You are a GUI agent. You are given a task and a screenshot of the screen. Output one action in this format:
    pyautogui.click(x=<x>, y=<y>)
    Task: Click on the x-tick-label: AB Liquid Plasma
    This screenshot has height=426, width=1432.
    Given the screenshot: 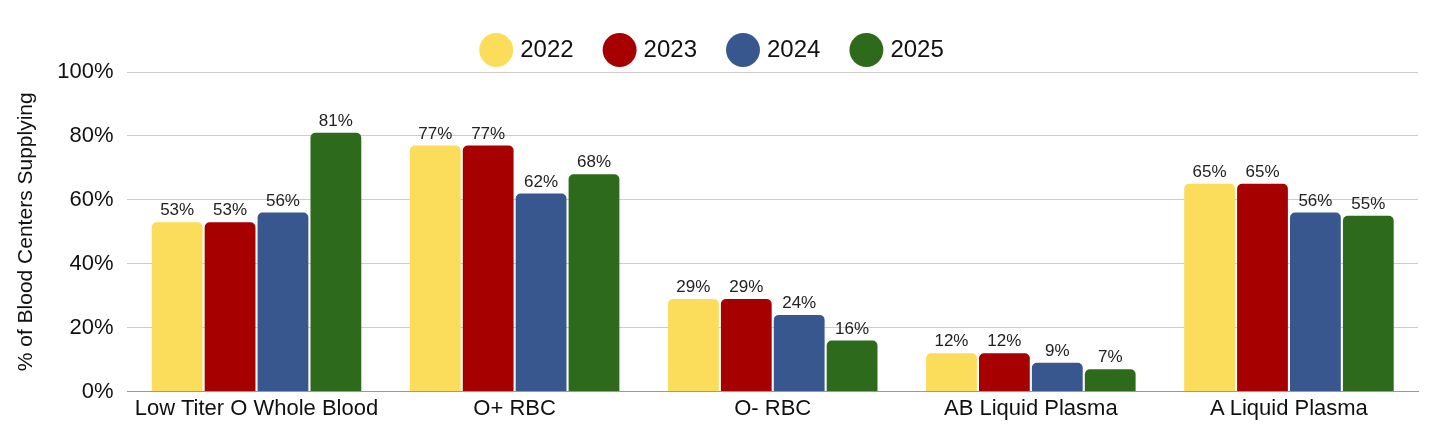 What is the action you would take?
    pyautogui.click(x=1031, y=407)
    